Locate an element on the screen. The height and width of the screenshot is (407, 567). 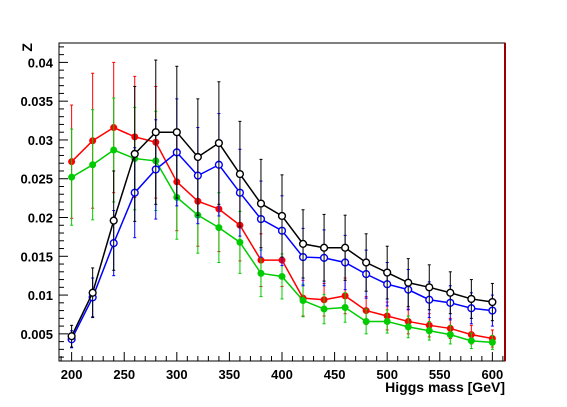
y-tick-label: 0.03 is located at coordinates (40, 140).